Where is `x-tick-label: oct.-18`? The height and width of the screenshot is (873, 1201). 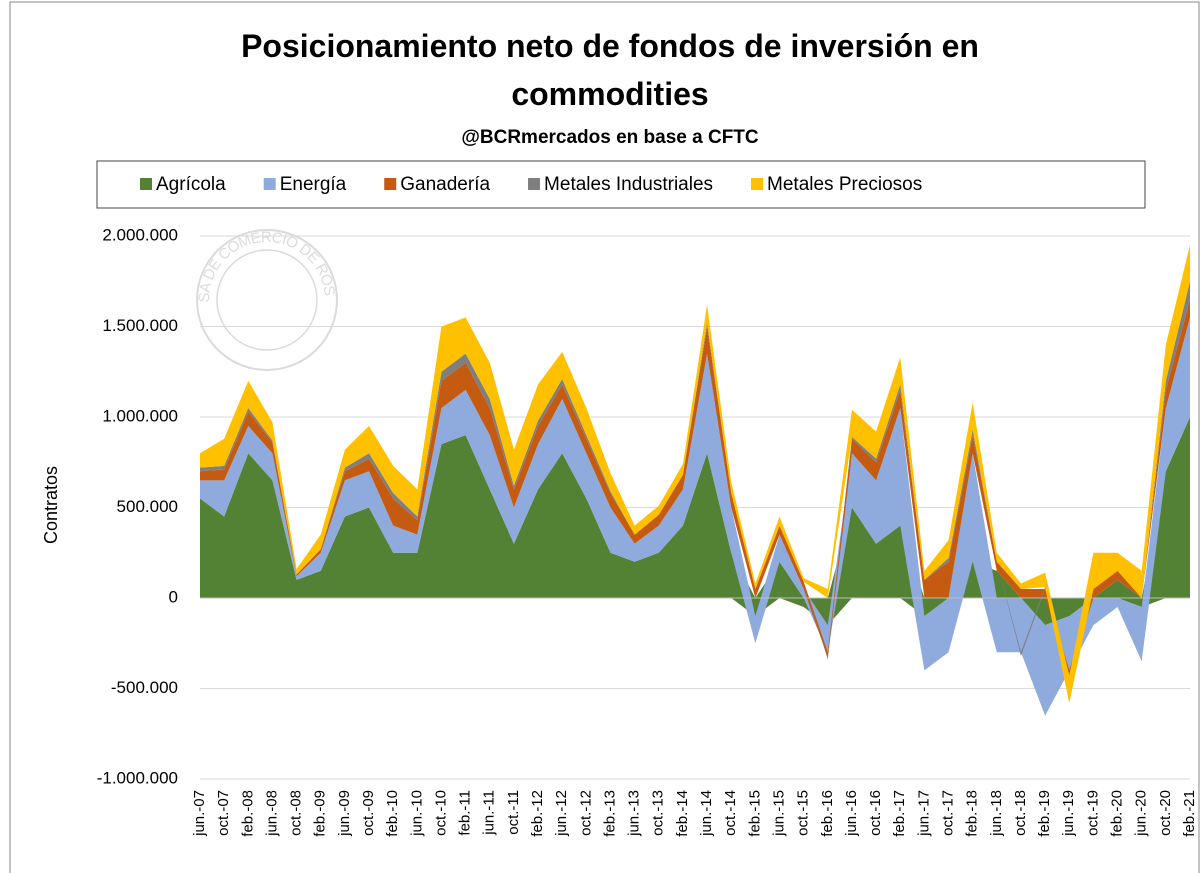 x-tick-label: oct.-18 is located at coordinates (1020, 813).